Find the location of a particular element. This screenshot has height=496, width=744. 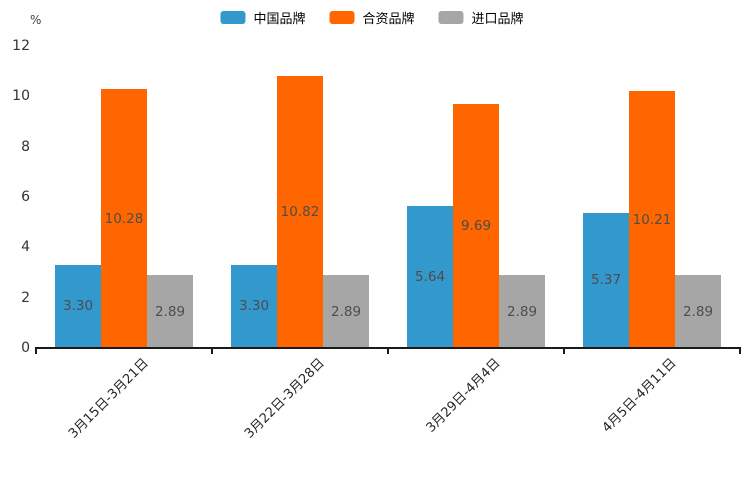

bar-进口品牌-2 is located at coordinates (522, 311).